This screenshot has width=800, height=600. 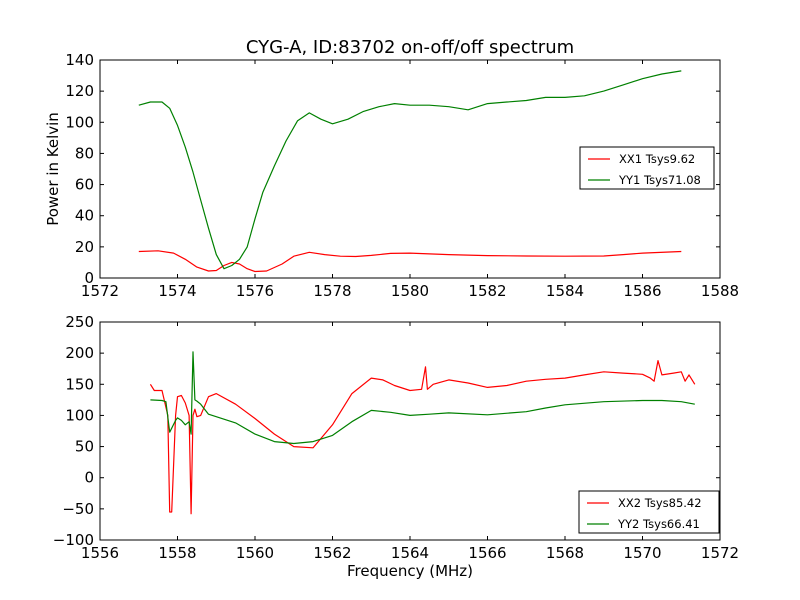 What do you see at coordinates (487, 553) in the screenshot?
I see `x-tick-label: 1566` at bounding box center [487, 553].